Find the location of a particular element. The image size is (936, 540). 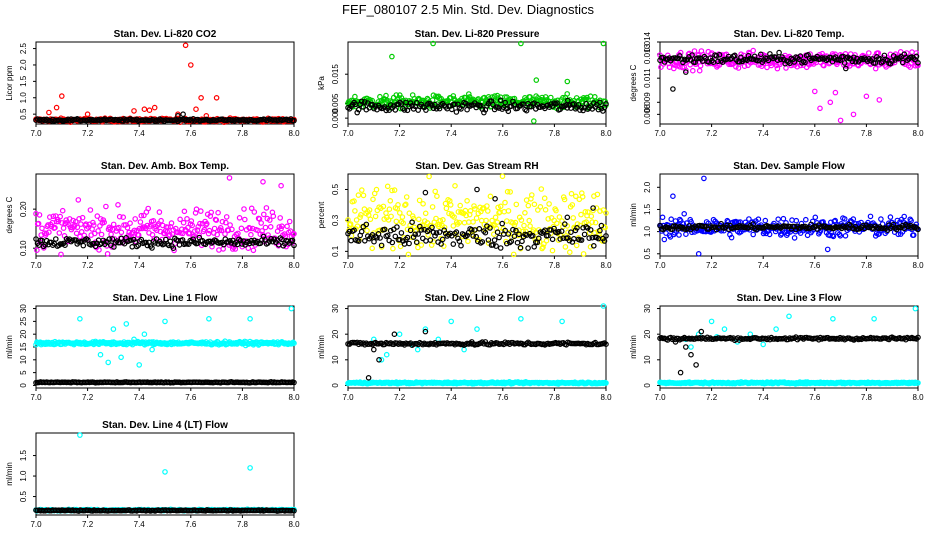

panel-title: Stan. Dev. Line 4 (LT) Flow is located at coordinates (165, 425).